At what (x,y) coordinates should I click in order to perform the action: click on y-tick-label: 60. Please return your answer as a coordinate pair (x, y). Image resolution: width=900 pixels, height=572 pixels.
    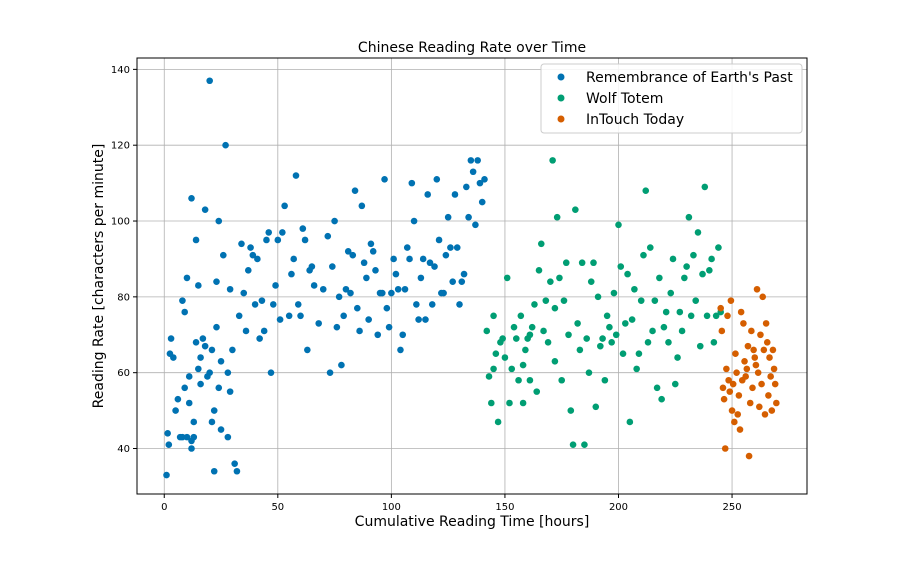
    Looking at the image, I should click on (123, 373).